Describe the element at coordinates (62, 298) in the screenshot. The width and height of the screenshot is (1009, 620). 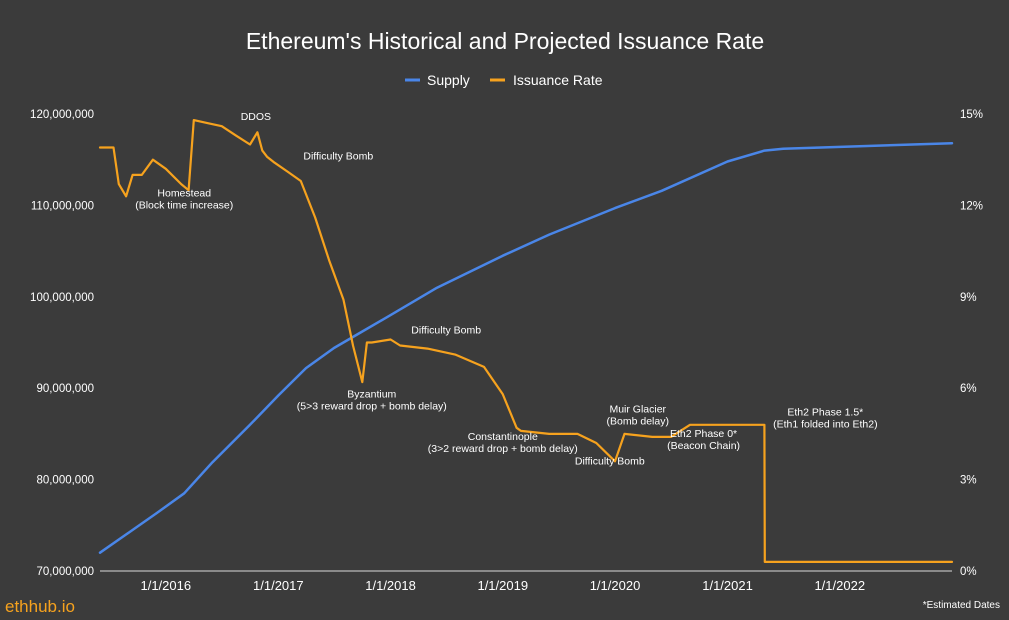
I see `y-left-tick-label: 100,000,000` at that location.